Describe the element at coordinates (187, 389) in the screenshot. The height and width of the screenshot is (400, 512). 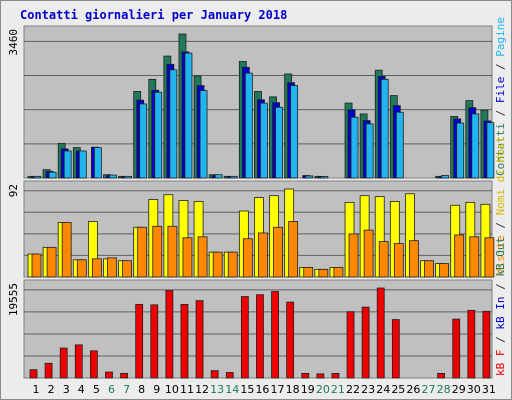
I see `x-tick-label: 11` at that location.